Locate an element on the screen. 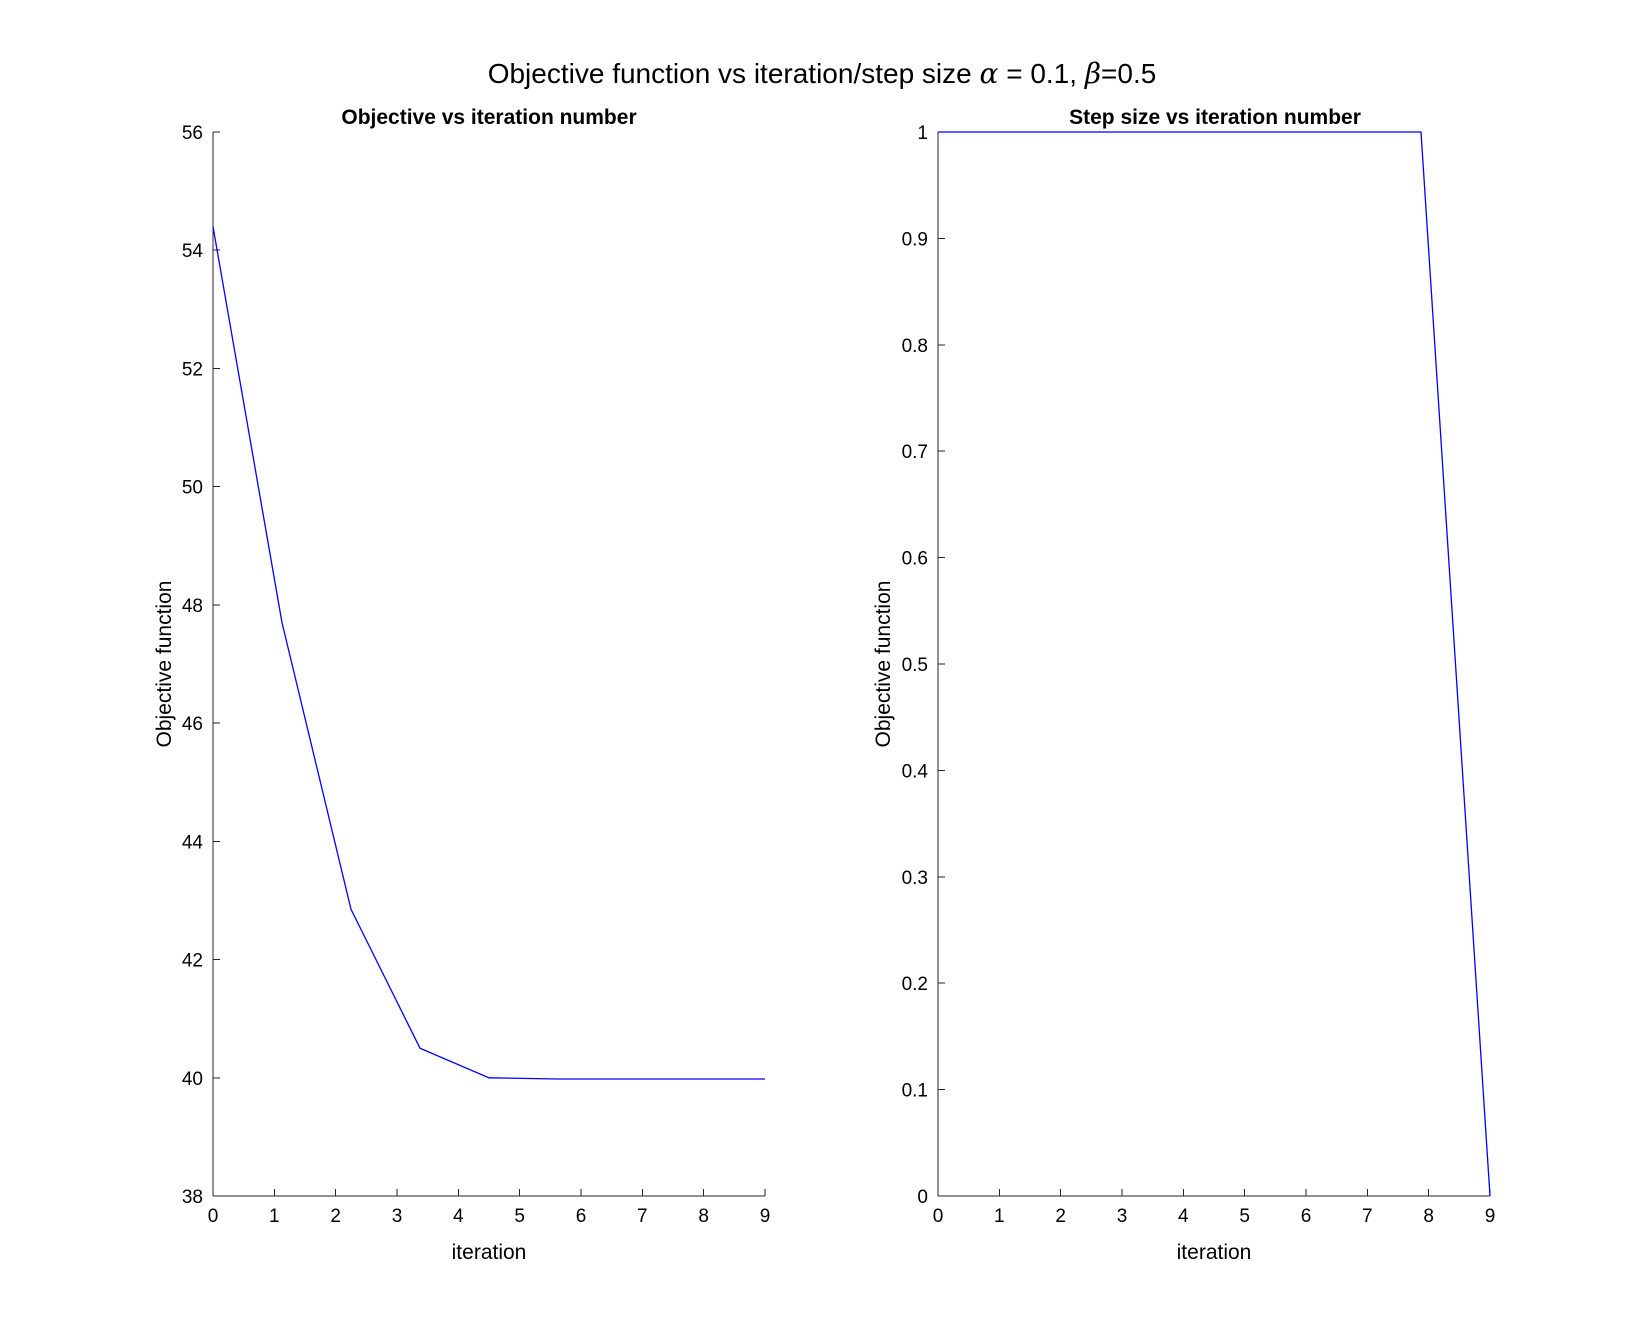 This screenshot has height=1332, width=1628. subplot-step-size-x-tick-label: 3 is located at coordinates (1122, 1216).